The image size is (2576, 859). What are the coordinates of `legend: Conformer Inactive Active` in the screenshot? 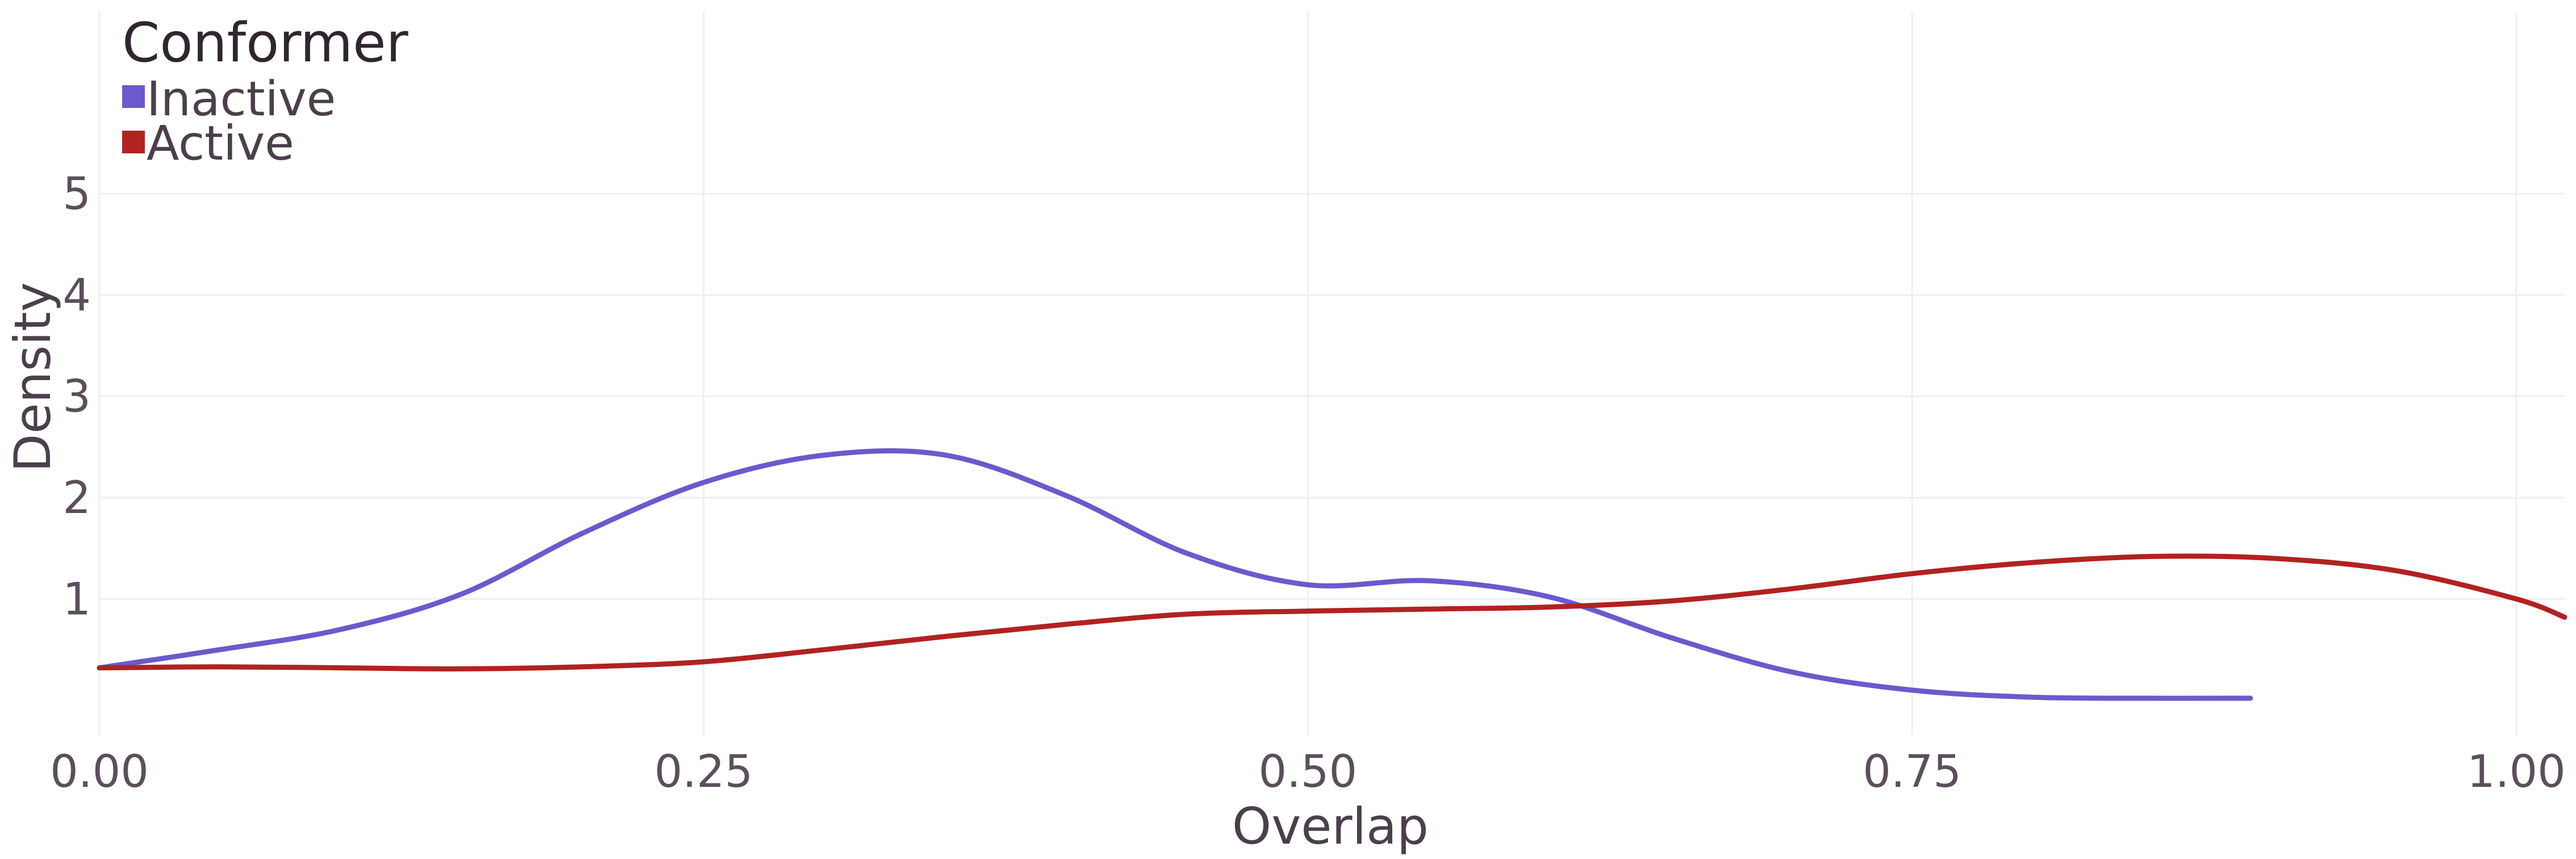 It's located at (265, 92).